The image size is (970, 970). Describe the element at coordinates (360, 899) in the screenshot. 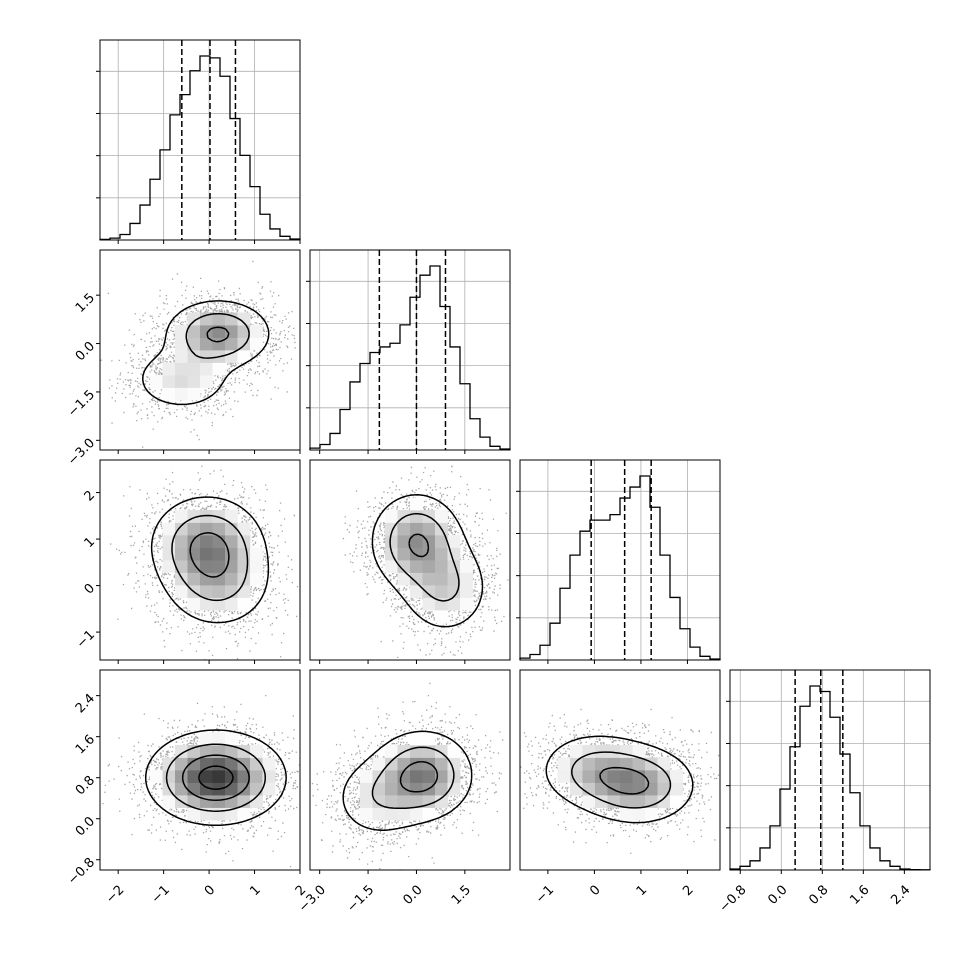

I see `x-tick-label: −1.5` at that location.